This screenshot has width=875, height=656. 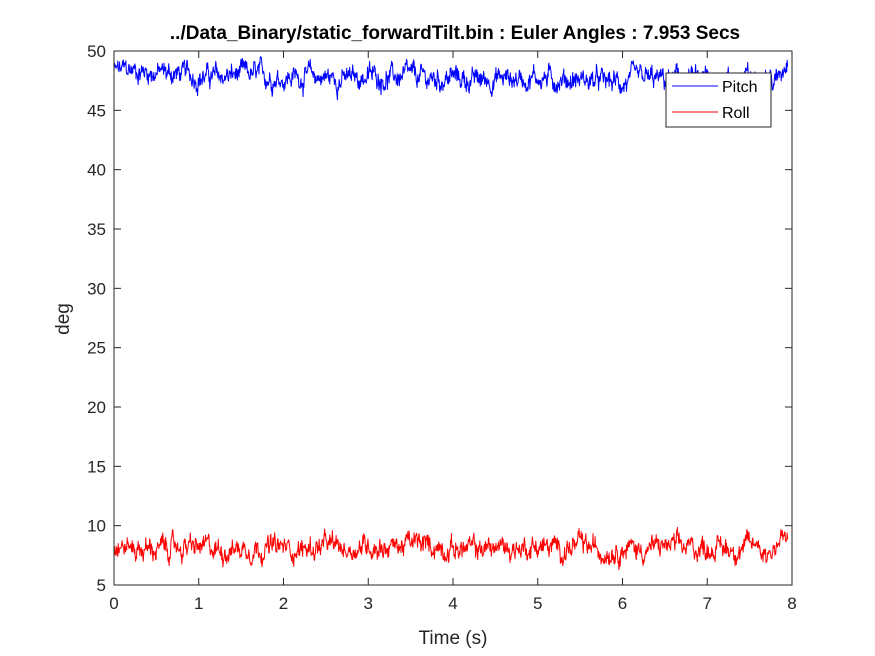 What do you see at coordinates (101, 585) in the screenshot?
I see `y-tick-label: 5` at bounding box center [101, 585].